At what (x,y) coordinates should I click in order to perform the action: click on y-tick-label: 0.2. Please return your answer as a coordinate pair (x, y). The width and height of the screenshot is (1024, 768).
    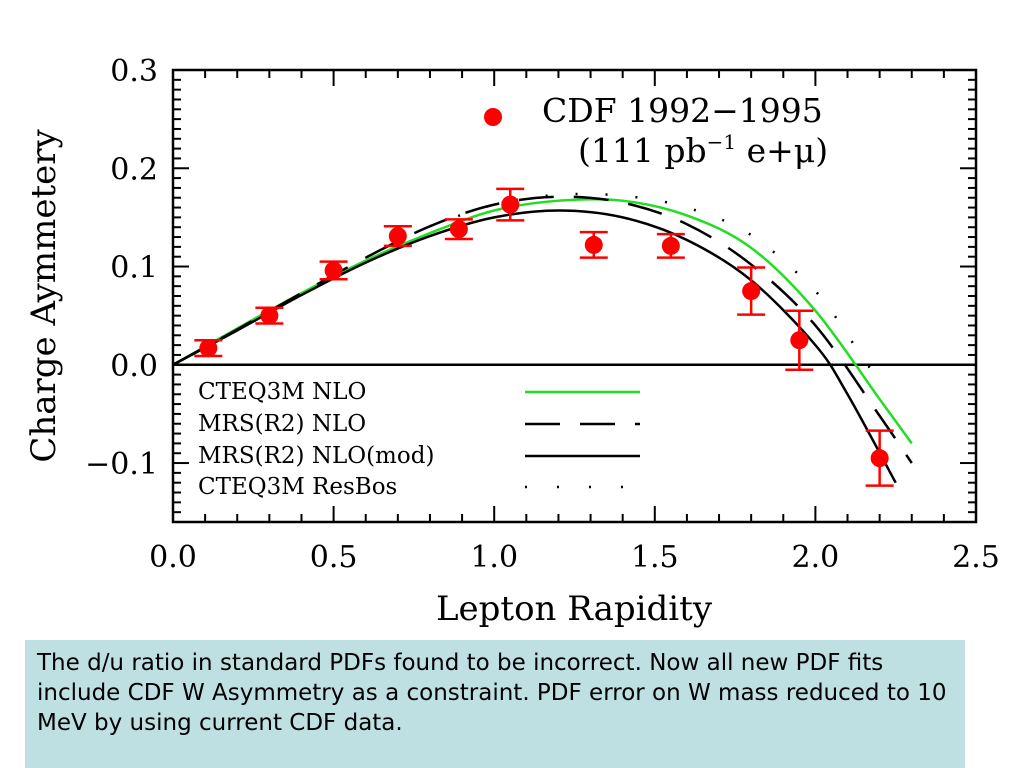
    Looking at the image, I should click on (134, 169).